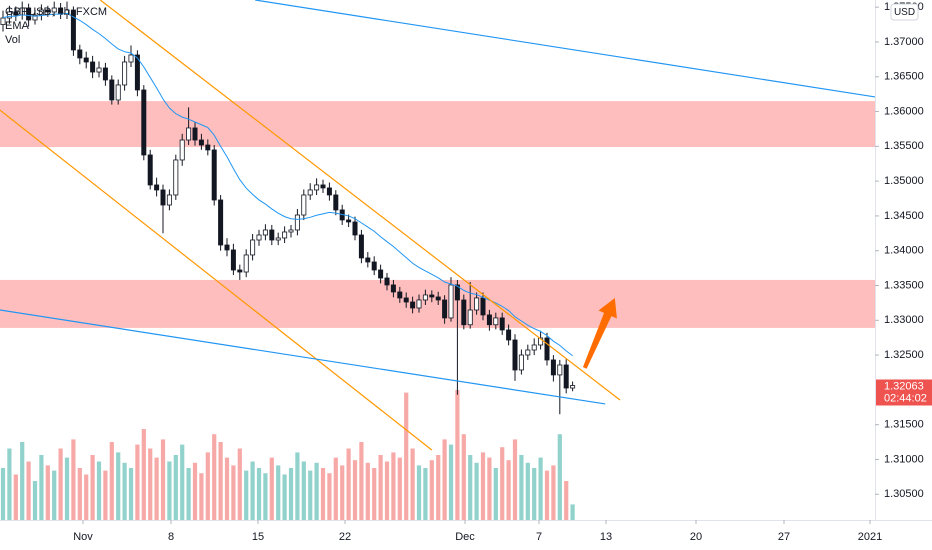 This screenshot has width=932, height=550. Describe the element at coordinates (696, 537) in the screenshot. I see `x-tick-label: 20` at that location.